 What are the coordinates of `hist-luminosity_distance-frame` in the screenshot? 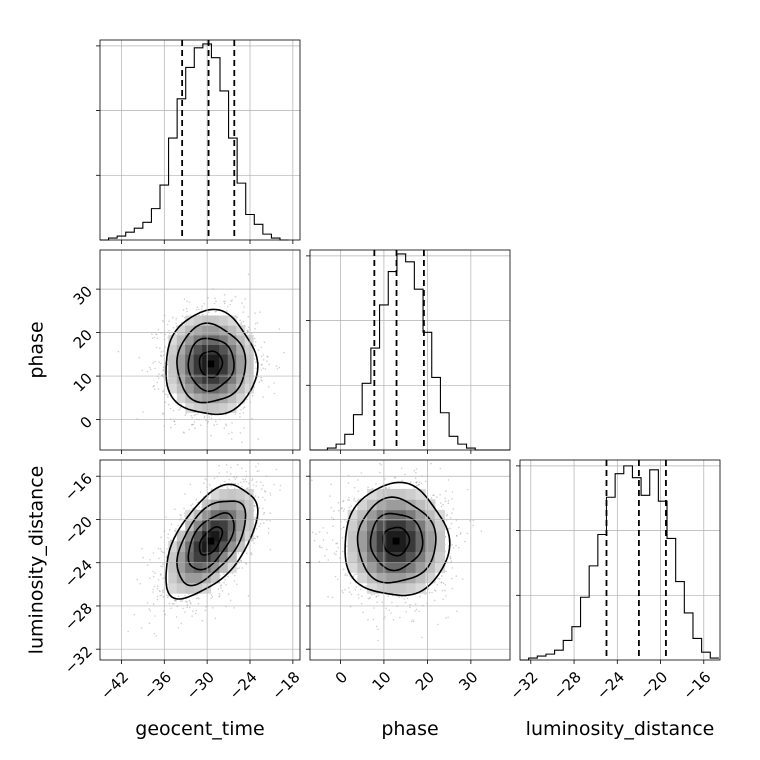 It's located at (620, 560).